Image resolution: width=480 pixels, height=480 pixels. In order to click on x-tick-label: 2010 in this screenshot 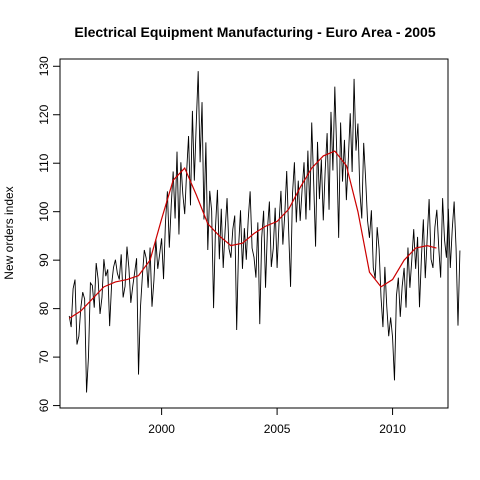, I will do `click(392, 429)`.